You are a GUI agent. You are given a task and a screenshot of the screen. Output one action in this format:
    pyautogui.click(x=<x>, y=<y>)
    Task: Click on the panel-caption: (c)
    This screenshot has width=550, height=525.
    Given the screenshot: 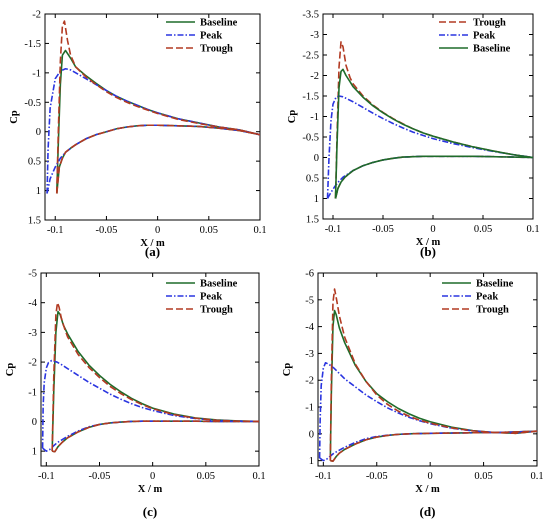 What is the action you would take?
    pyautogui.click(x=150, y=511)
    